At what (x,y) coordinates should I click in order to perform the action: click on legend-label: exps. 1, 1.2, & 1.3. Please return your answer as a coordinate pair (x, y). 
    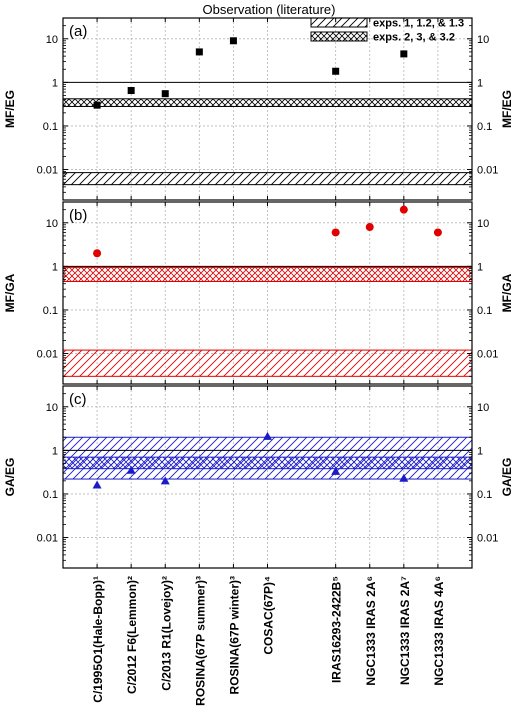
    Looking at the image, I should click on (418, 24).